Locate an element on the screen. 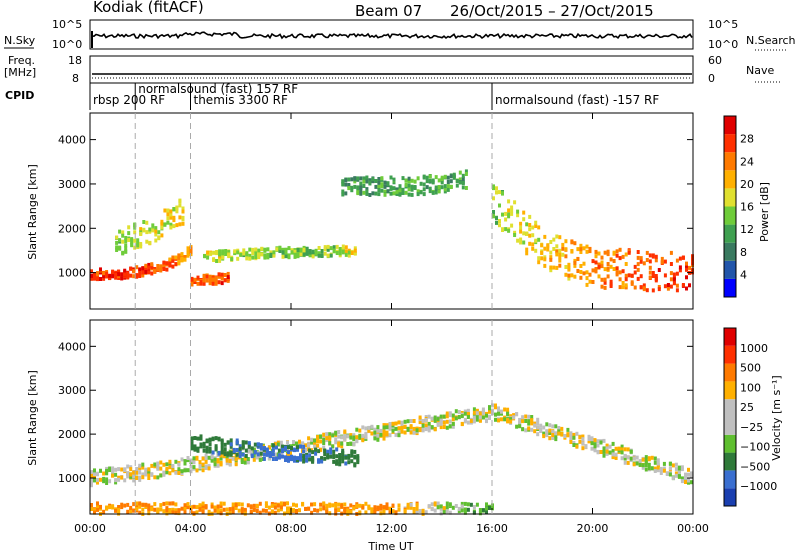 This screenshot has width=800, height=554. cpid-label: CPID is located at coordinates (19, 95).